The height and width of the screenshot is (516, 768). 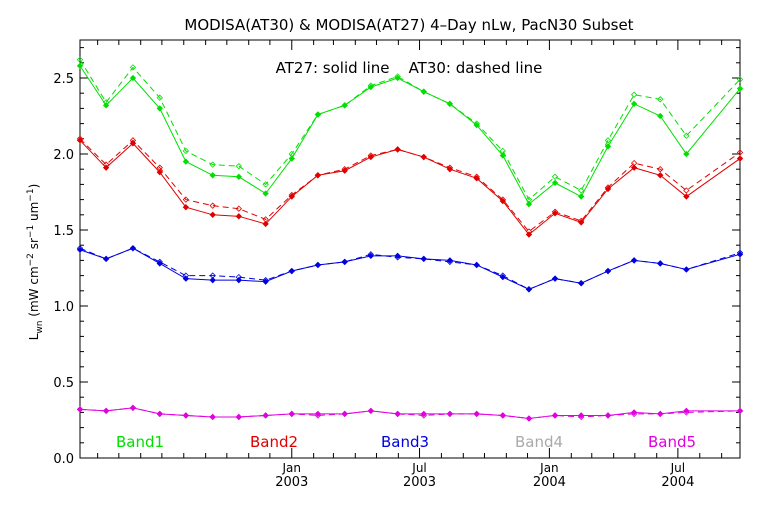 What do you see at coordinates (63, 79) in the screenshot?
I see `y-tick-label: 2.5` at bounding box center [63, 79].